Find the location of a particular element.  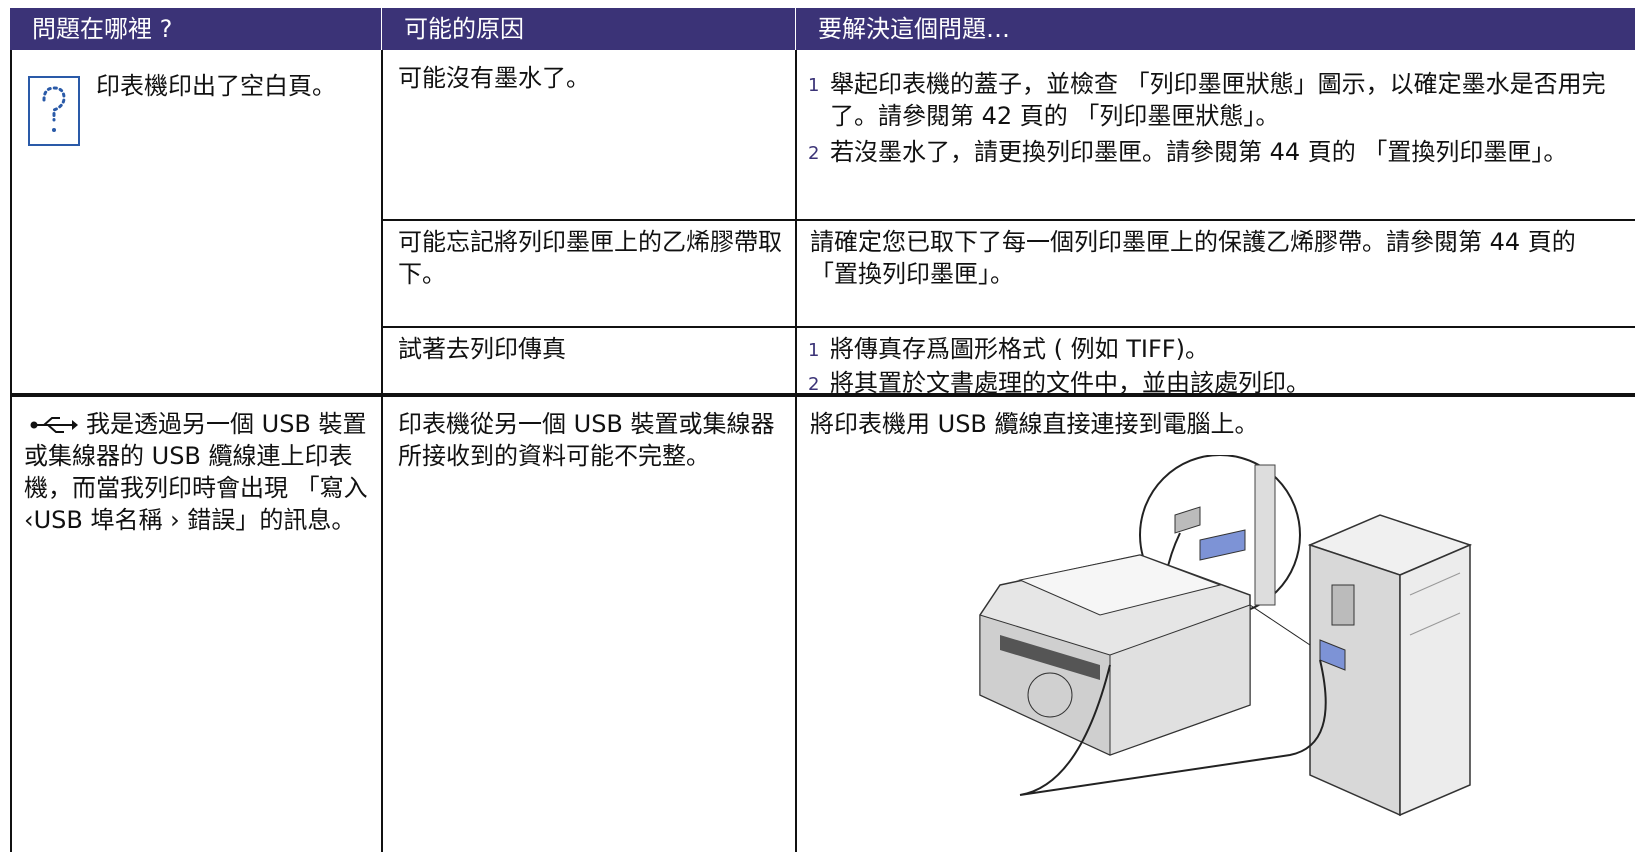

cause: 試著去列印傳真 is located at coordinates (482, 349).